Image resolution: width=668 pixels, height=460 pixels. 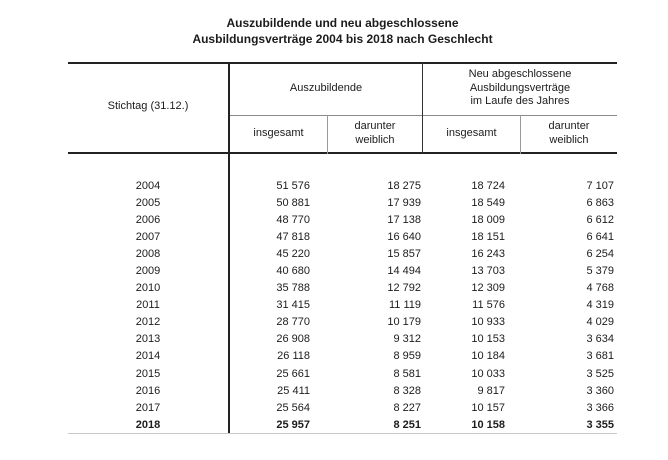 What do you see at coordinates (488, 339) in the screenshot?
I see `vertraege-insgesamt-cell: 10 153` at bounding box center [488, 339].